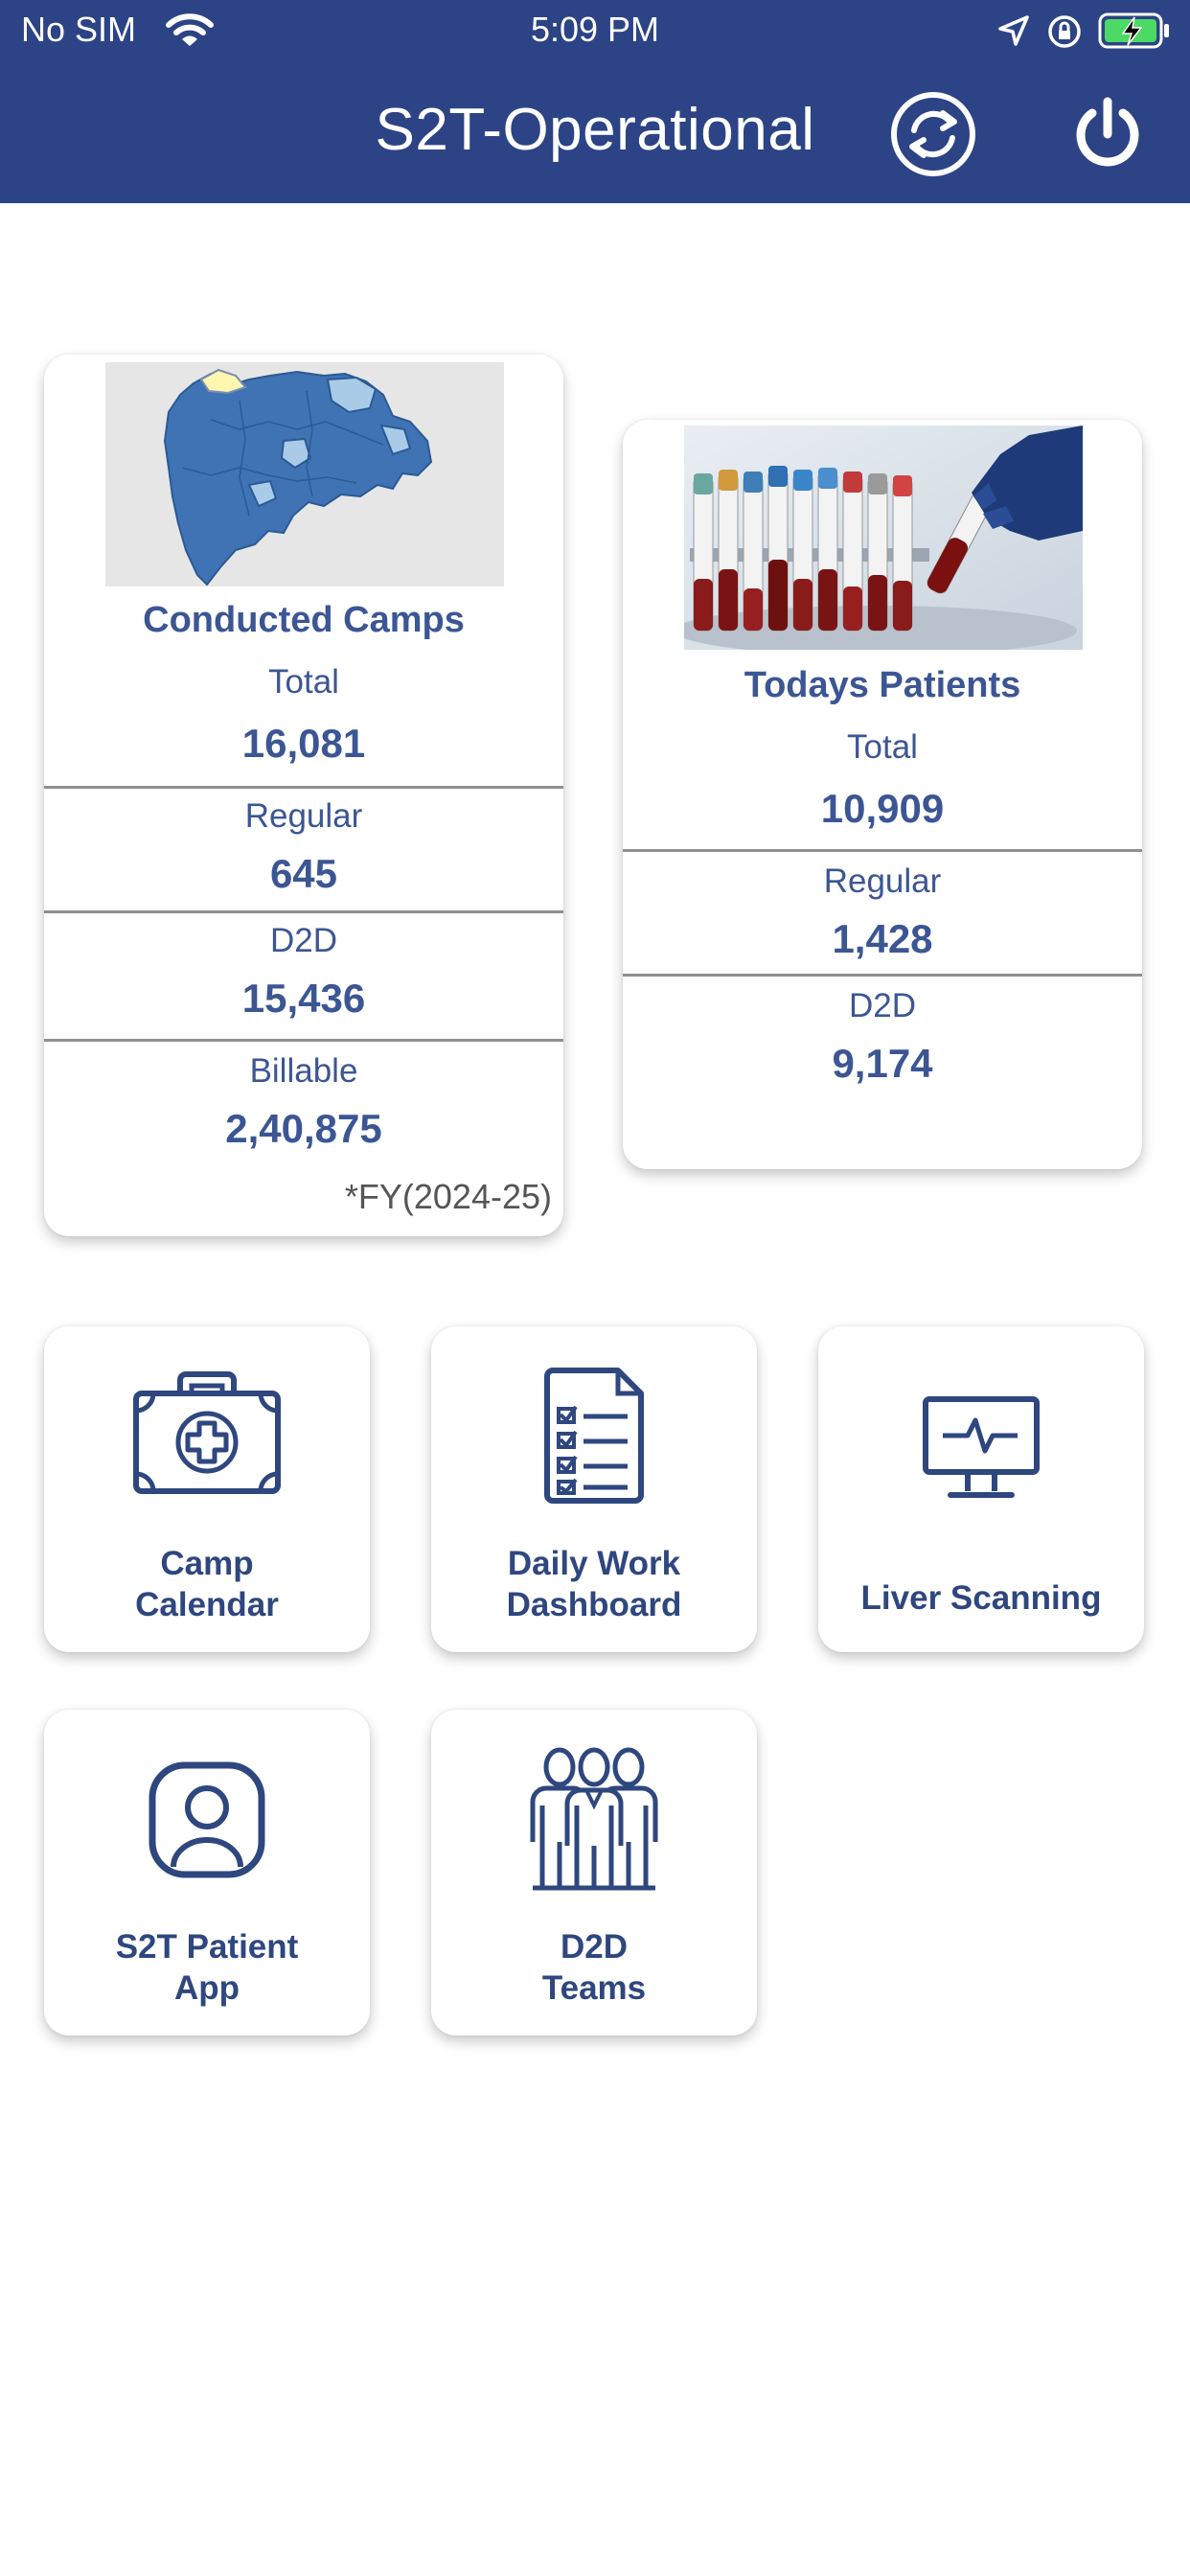 Image resolution: width=1190 pixels, height=2576 pixels. What do you see at coordinates (303, 940) in the screenshot?
I see `camps-d2d-label: D2D` at bounding box center [303, 940].